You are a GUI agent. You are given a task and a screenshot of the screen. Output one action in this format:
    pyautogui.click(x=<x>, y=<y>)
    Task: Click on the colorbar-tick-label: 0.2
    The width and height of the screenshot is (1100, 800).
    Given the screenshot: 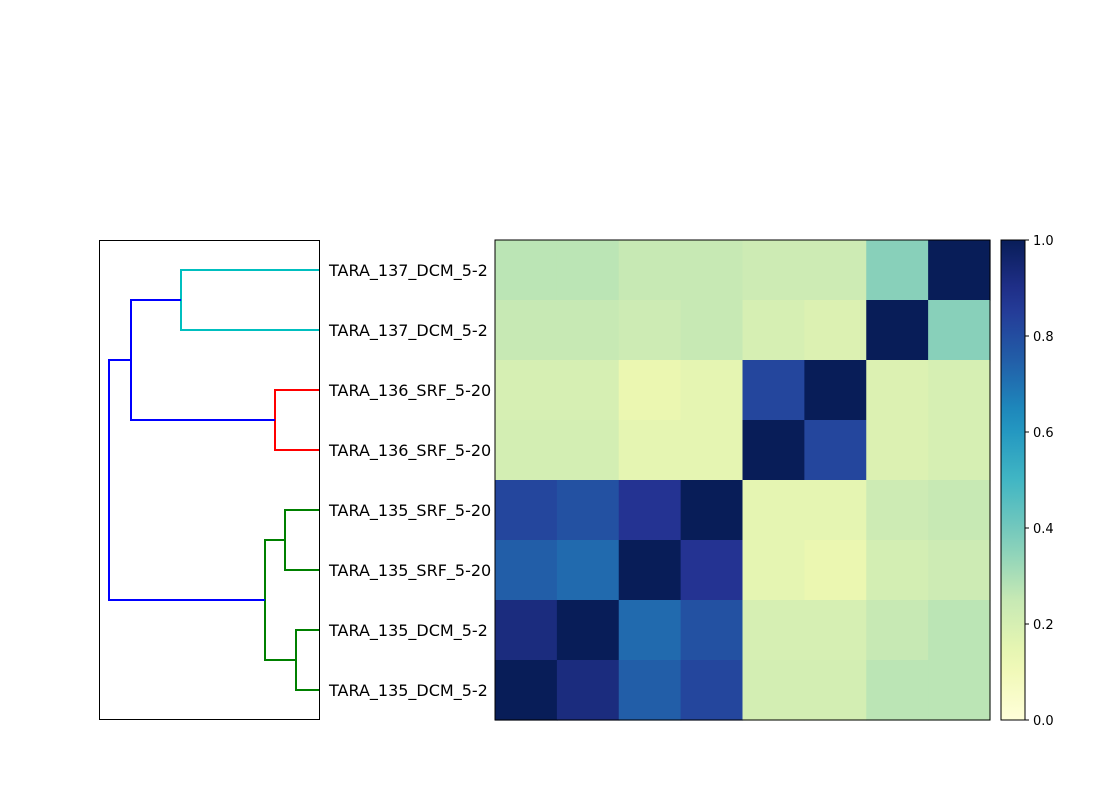 What is the action you would take?
    pyautogui.click(x=1043, y=625)
    